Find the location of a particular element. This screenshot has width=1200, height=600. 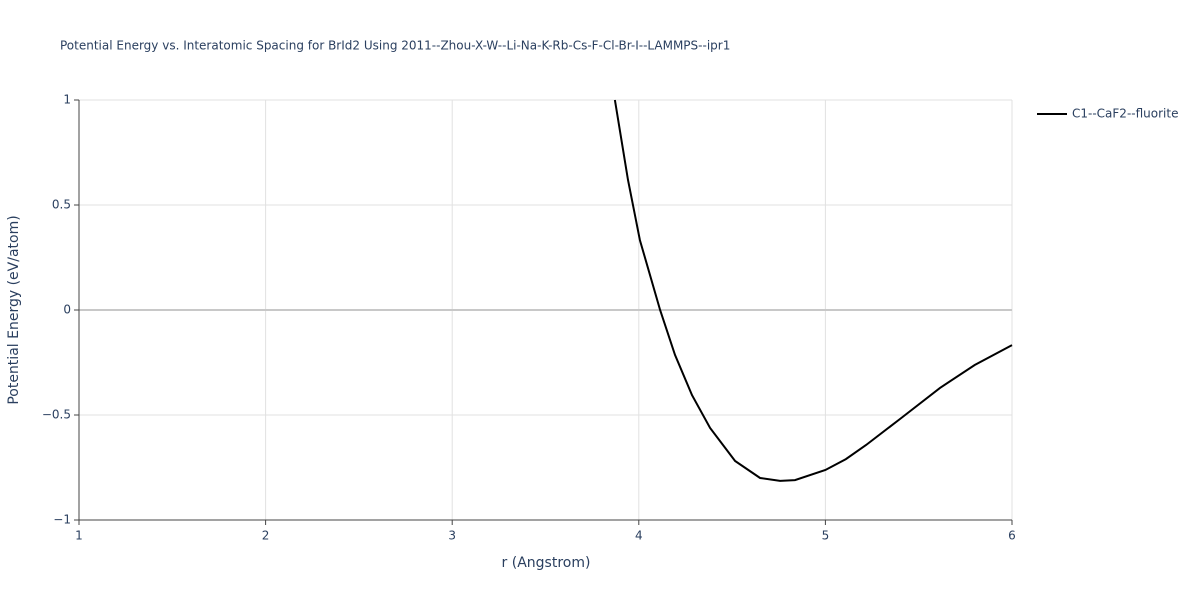

y-tick-label: 0.5 is located at coordinates (61, 205).